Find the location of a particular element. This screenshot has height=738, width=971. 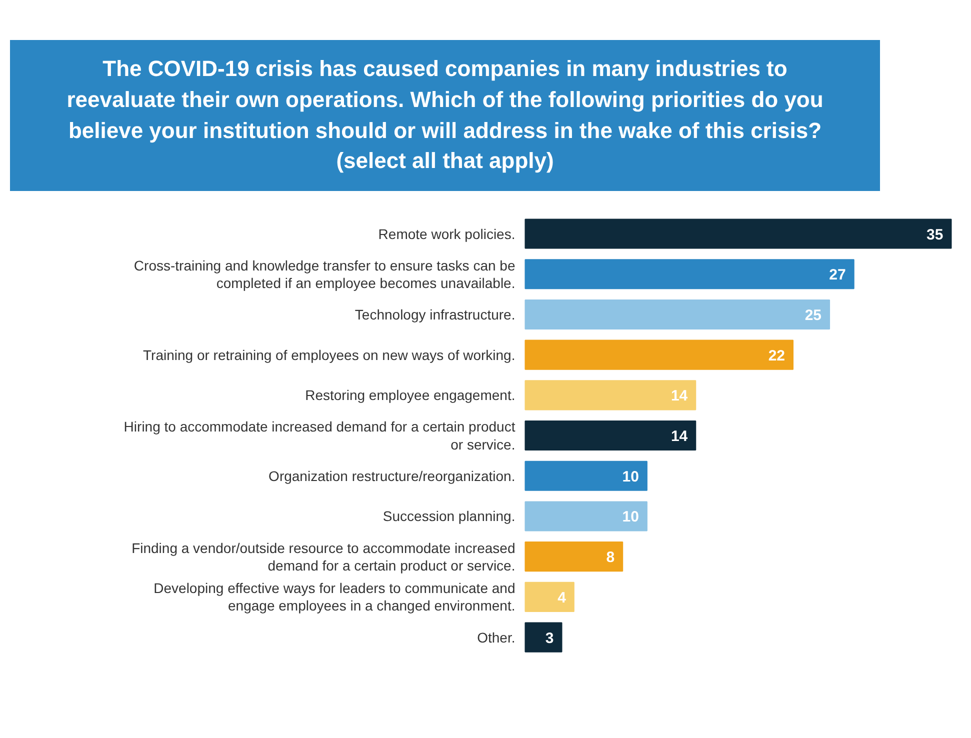

y-tick-label: Hiring to accommodate increased demand for a certain product or service. is located at coordinates (320, 435).